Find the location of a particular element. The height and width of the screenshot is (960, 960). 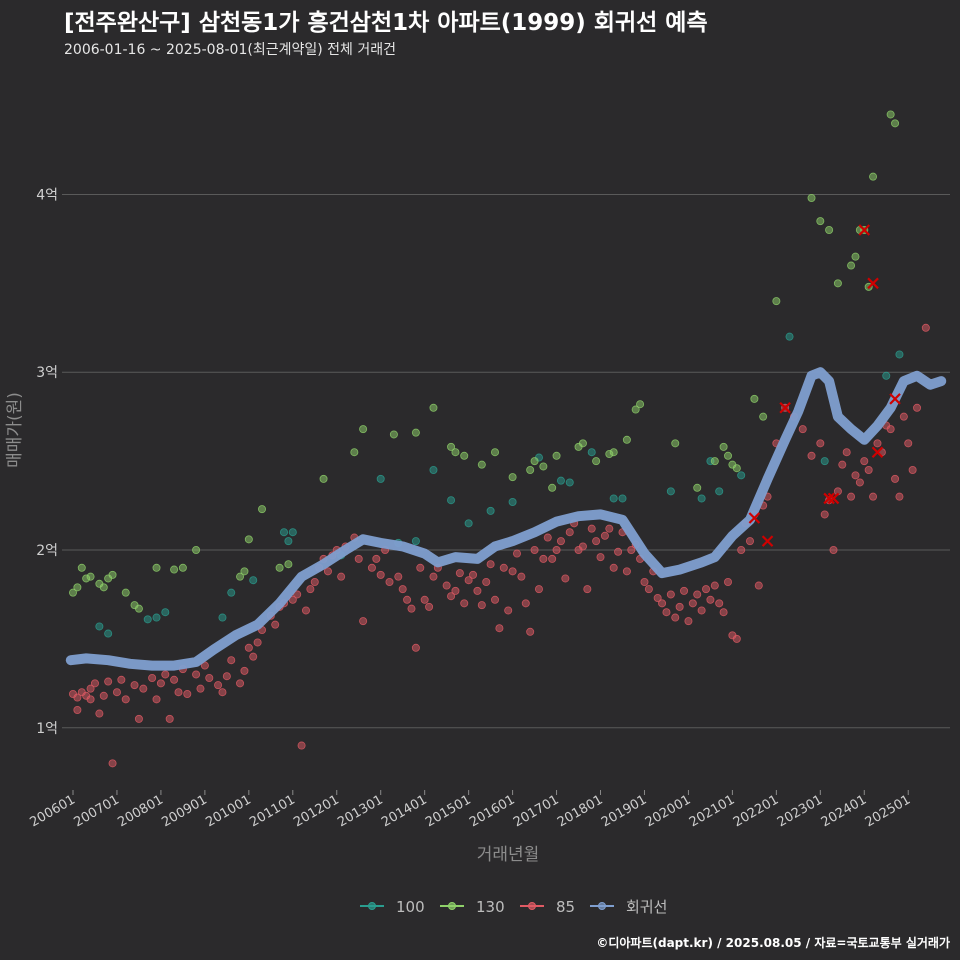

x-tick-label: 201601 is located at coordinates (492, 811).